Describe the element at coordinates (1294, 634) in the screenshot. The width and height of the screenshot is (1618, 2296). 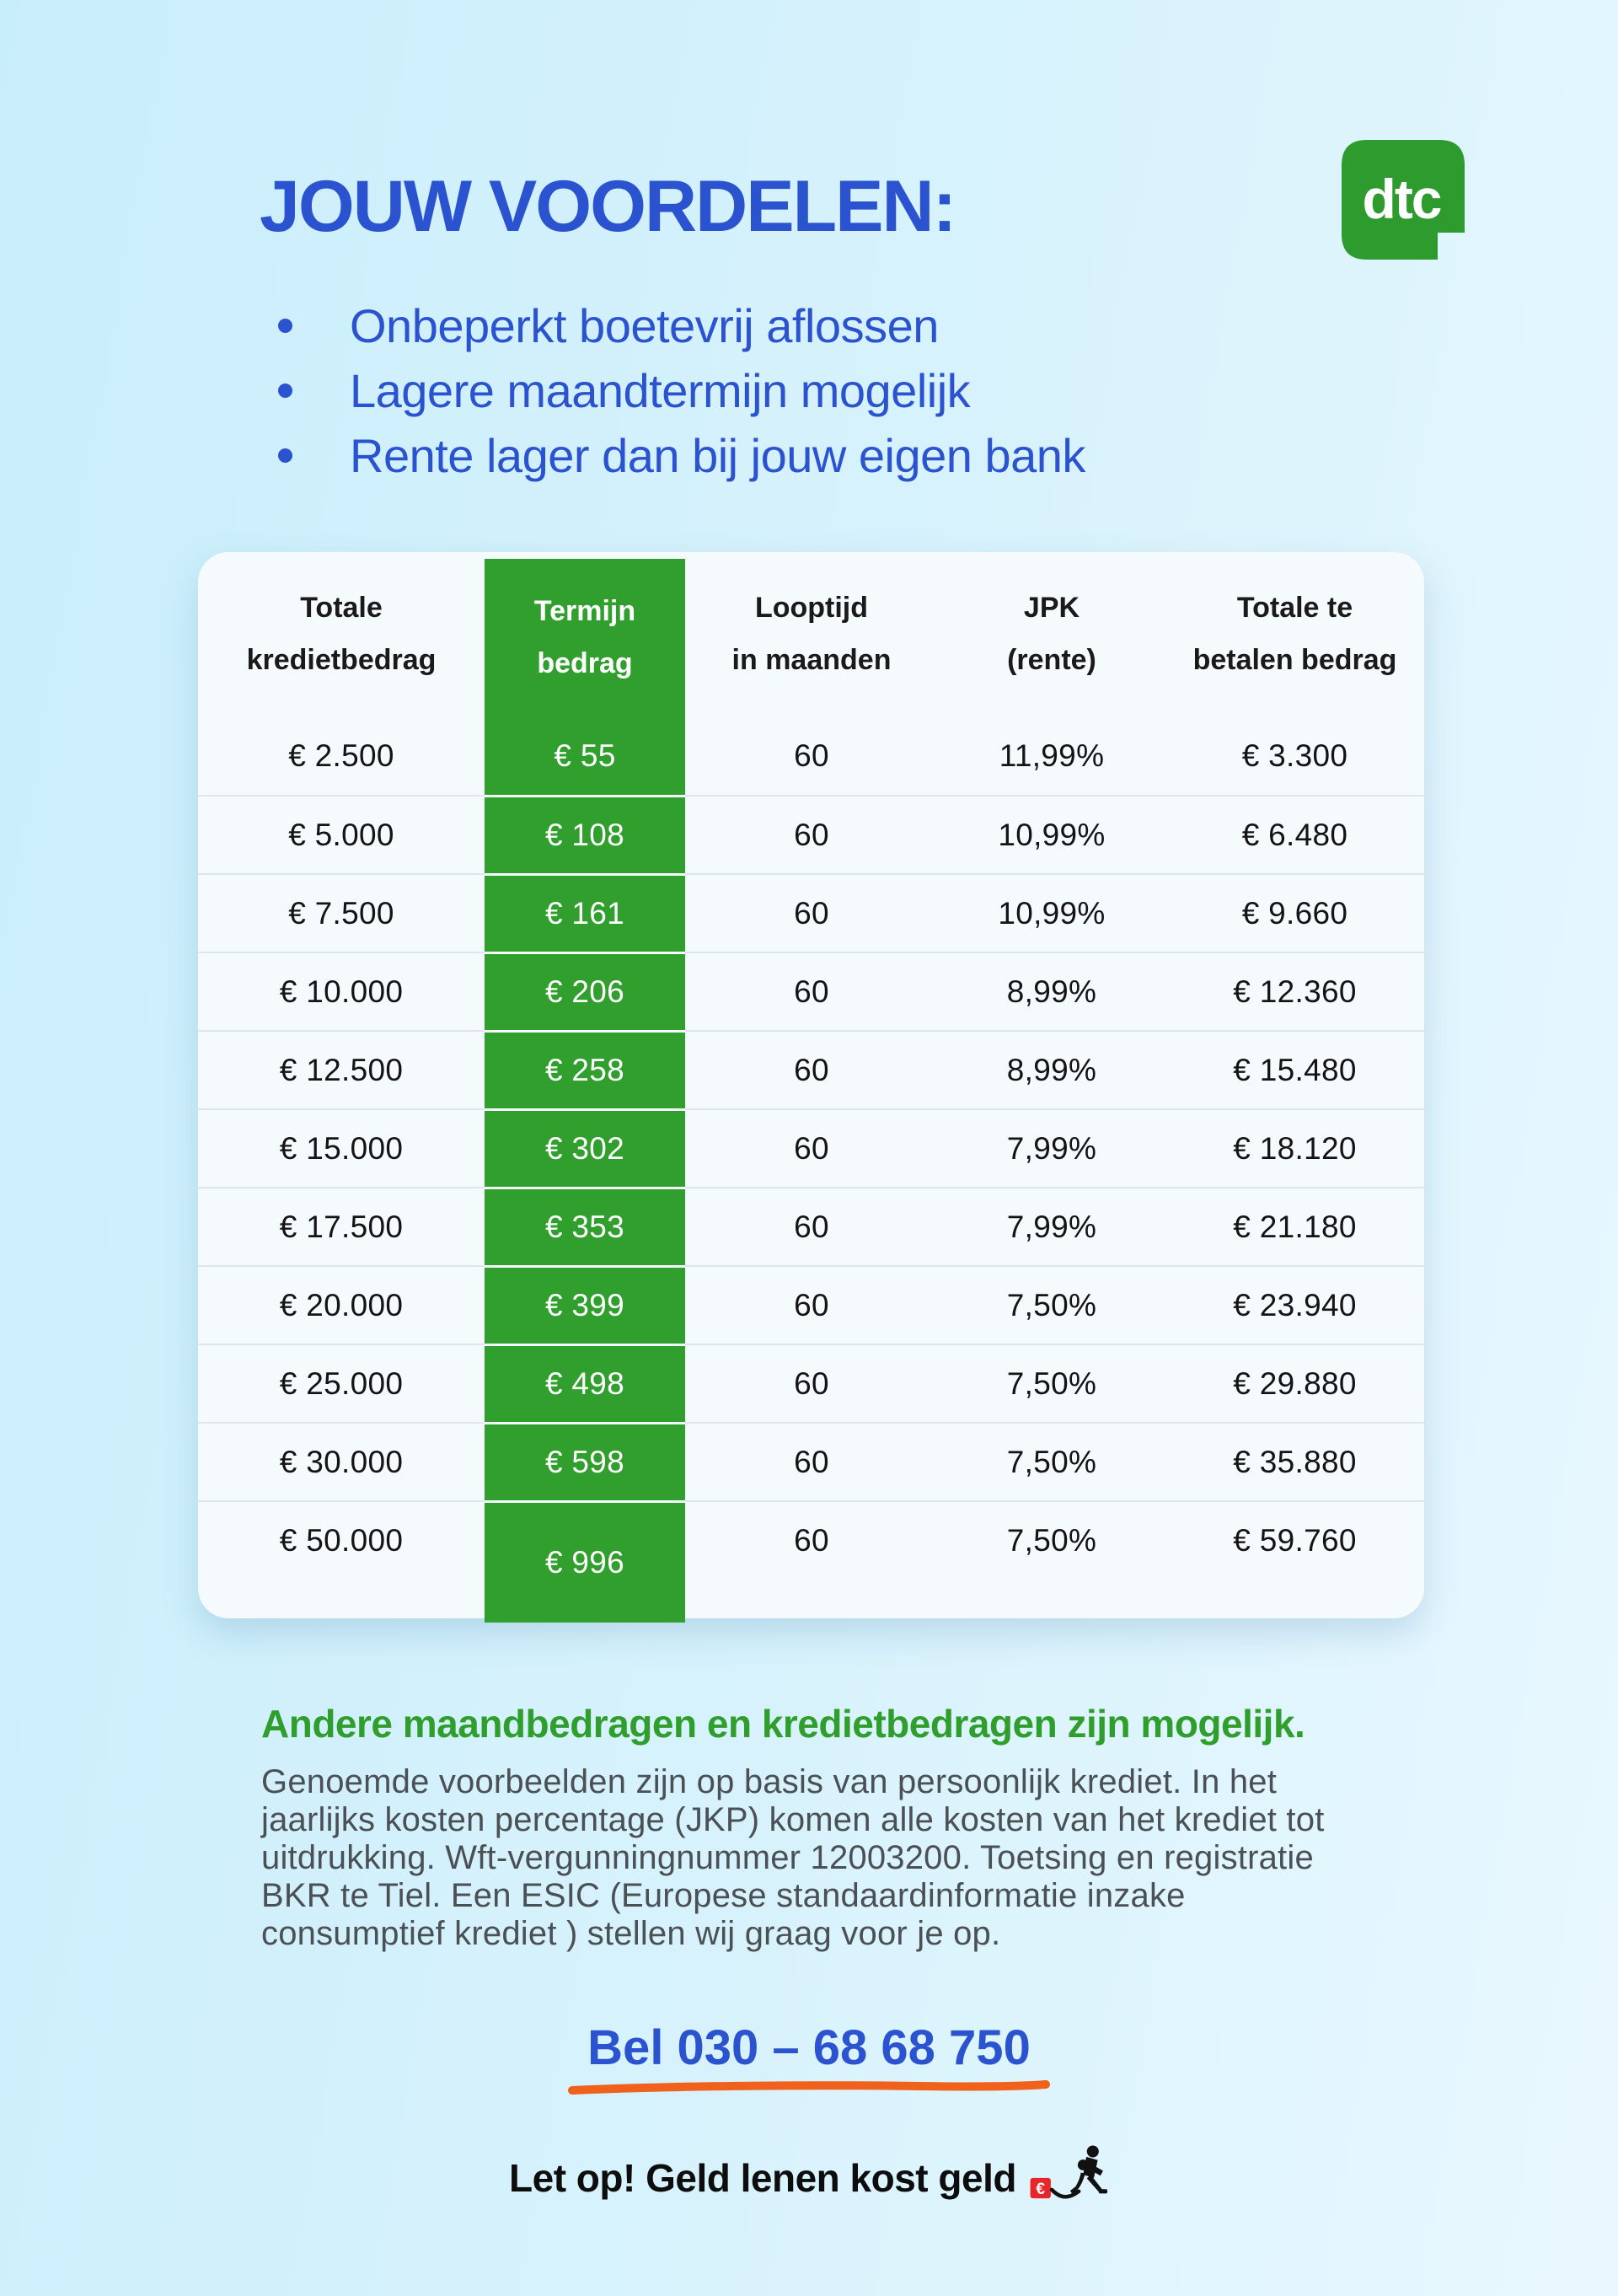
I see `header-cell: Totale te betalen bedrag` at that location.